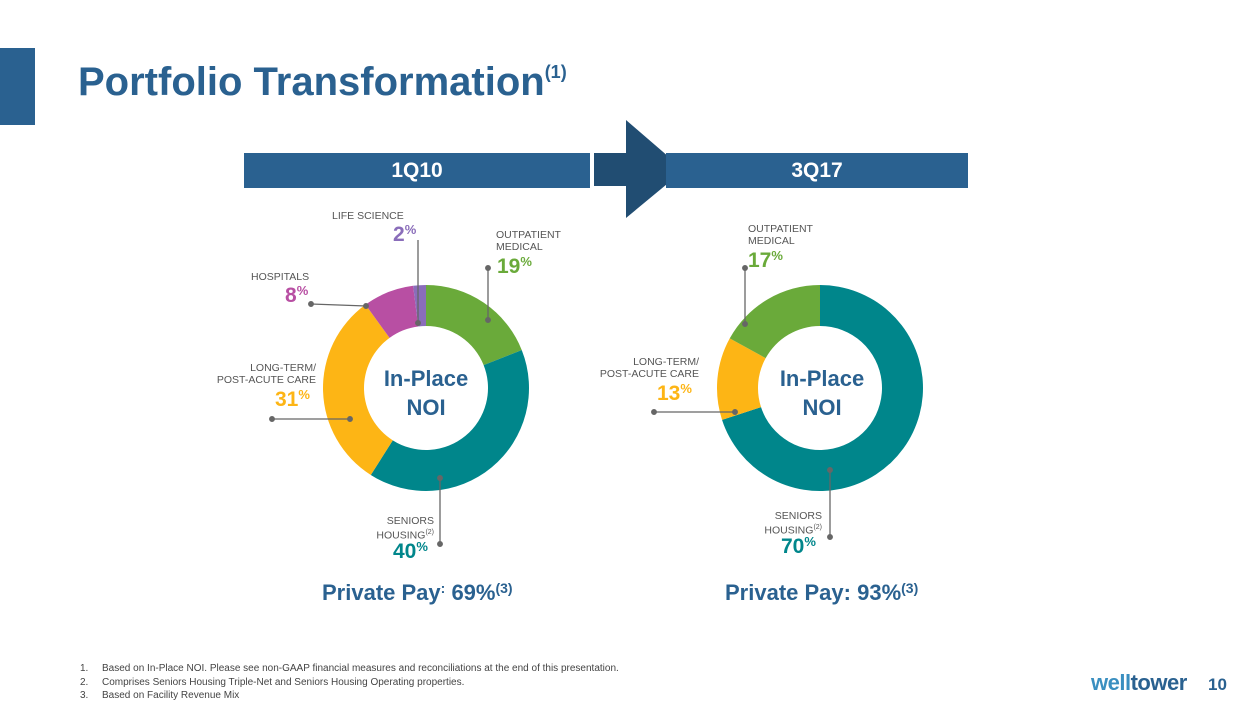  What do you see at coordinates (280, 277) in the screenshot?
I see `label-hospitals: HOSPITALS` at bounding box center [280, 277].